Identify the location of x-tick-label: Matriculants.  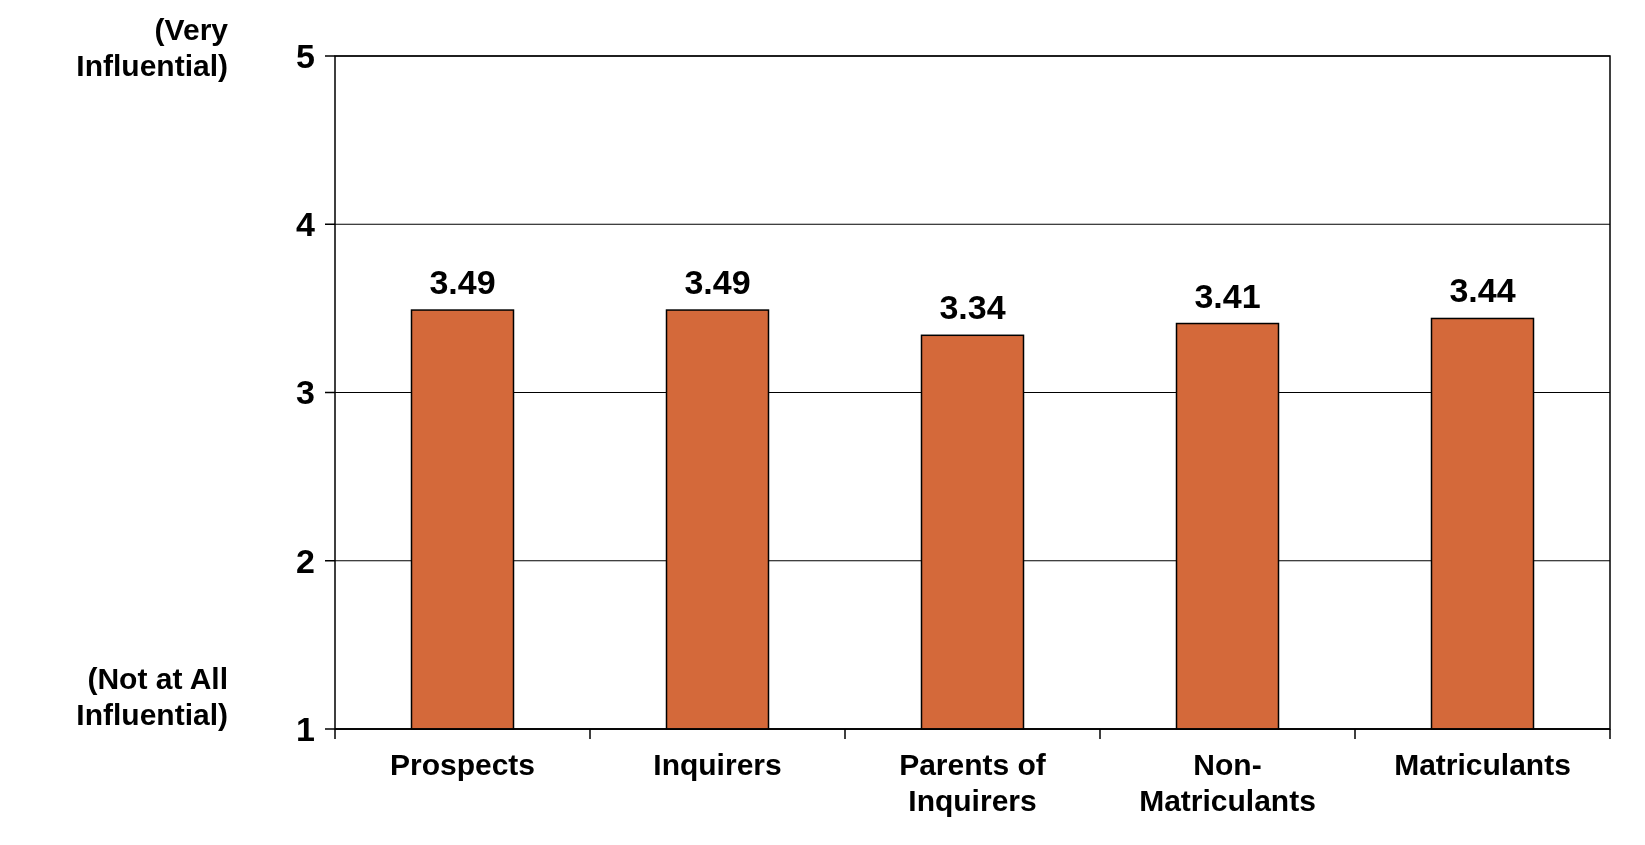
(1482, 764).